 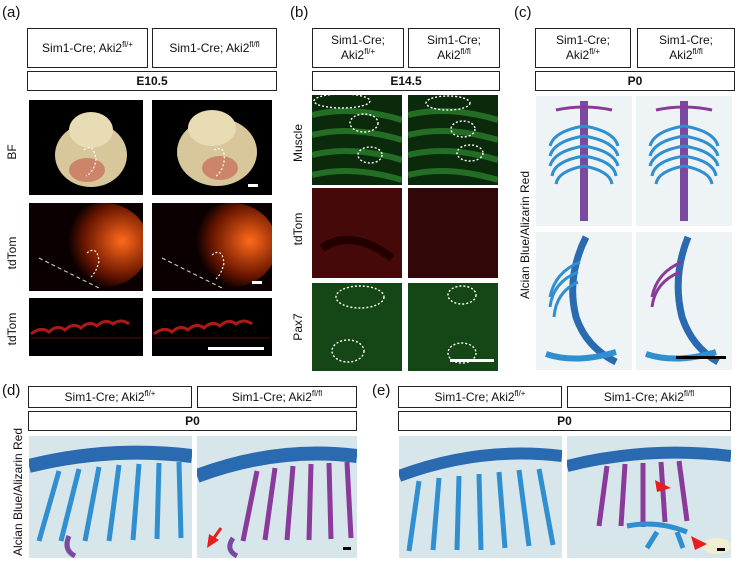 What do you see at coordinates (453, 327) in the screenshot?
I see `pax7-mutant-image` at bounding box center [453, 327].